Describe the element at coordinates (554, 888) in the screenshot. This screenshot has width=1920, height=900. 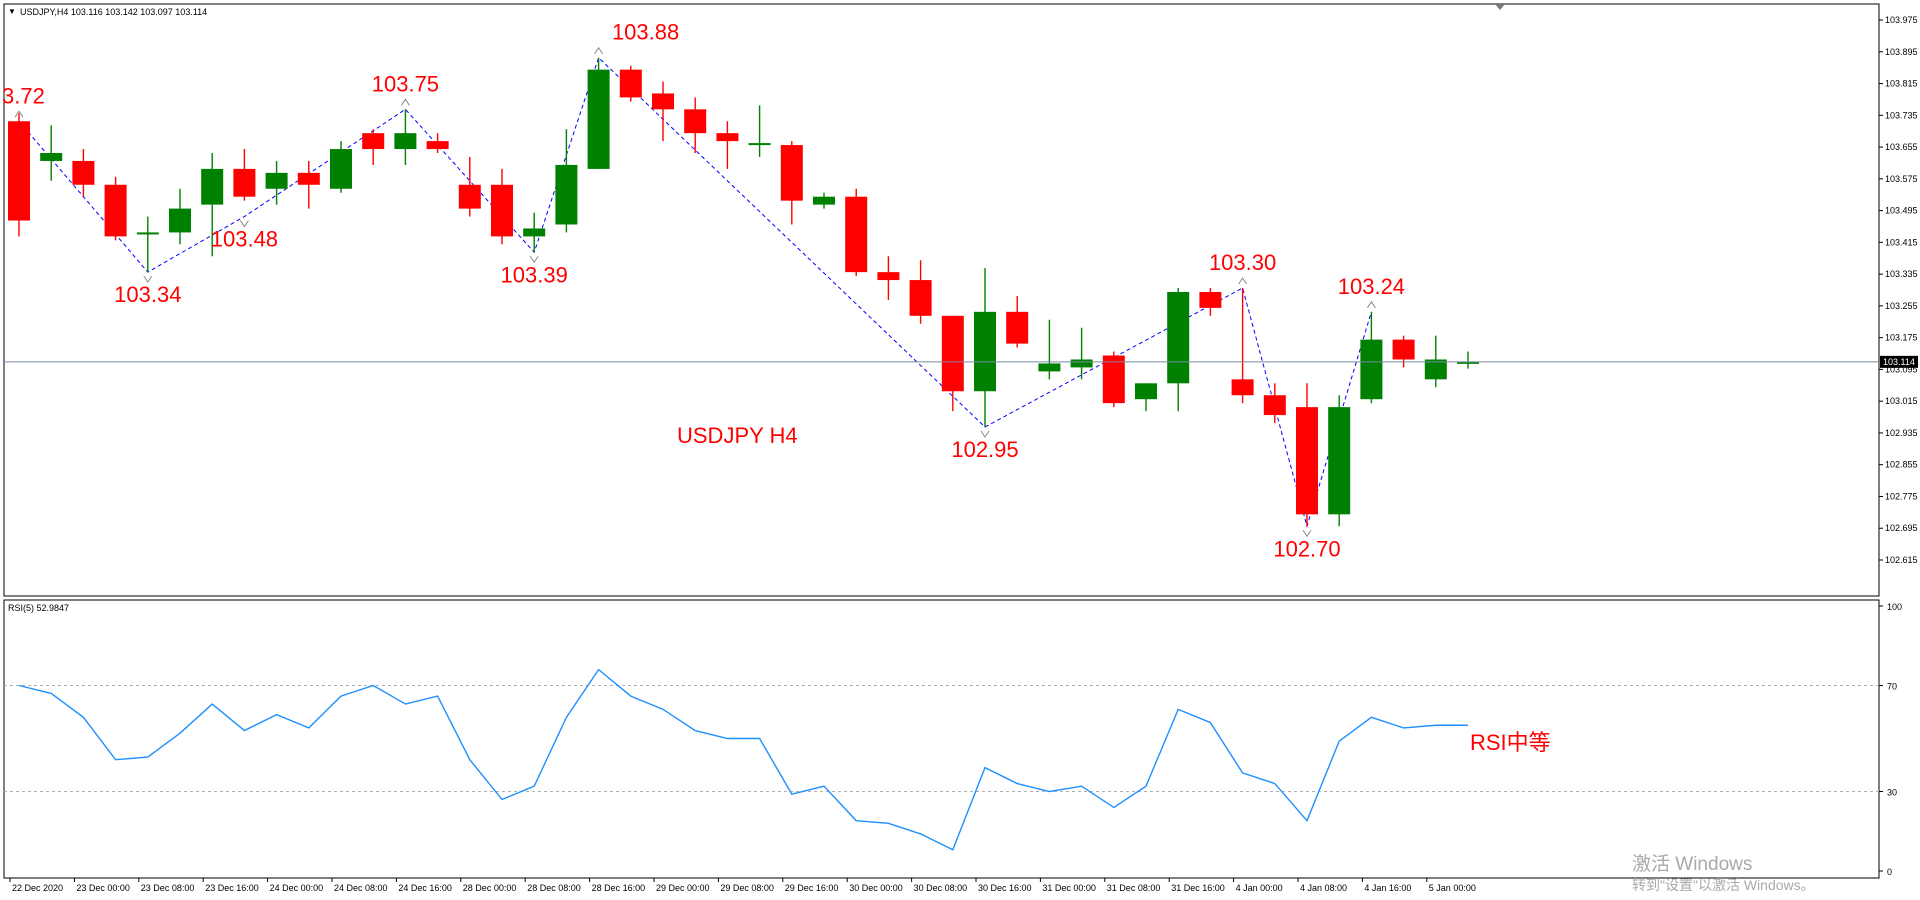
I see `time-tick-label: 28 Dec 08:00` at that location.